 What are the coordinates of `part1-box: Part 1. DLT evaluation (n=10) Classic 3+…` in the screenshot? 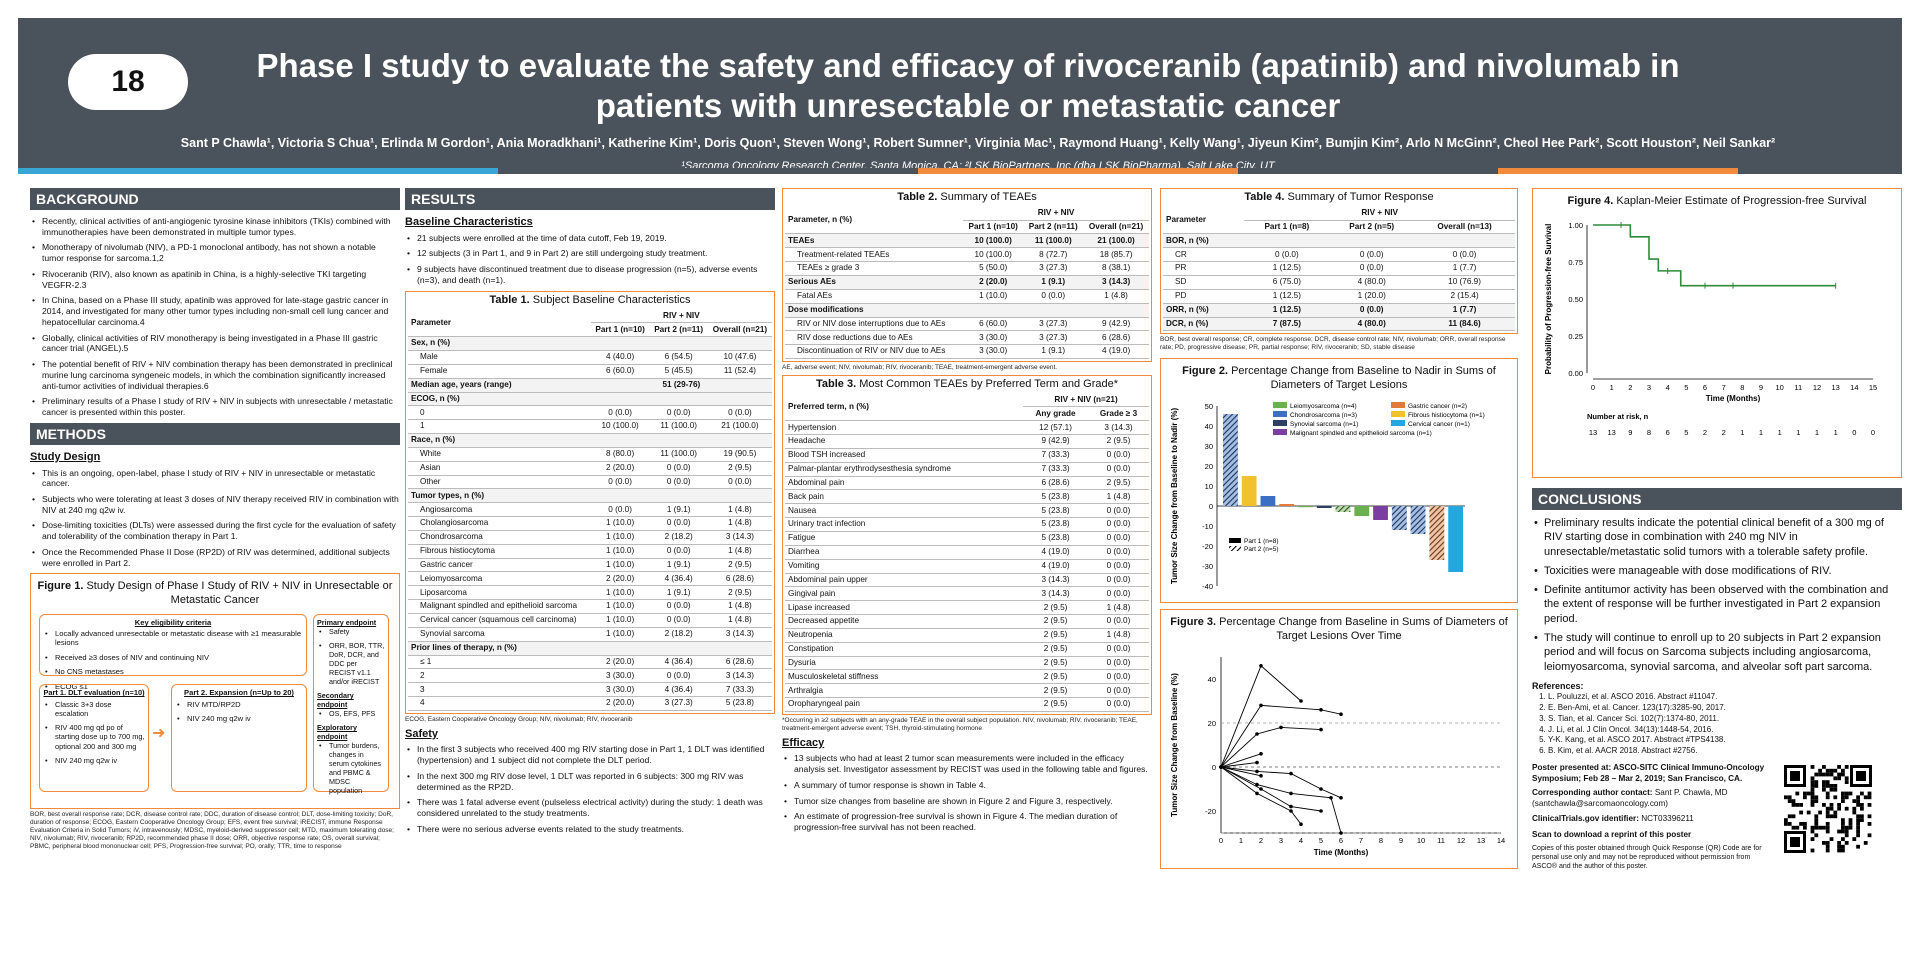 It's located at (94, 738).